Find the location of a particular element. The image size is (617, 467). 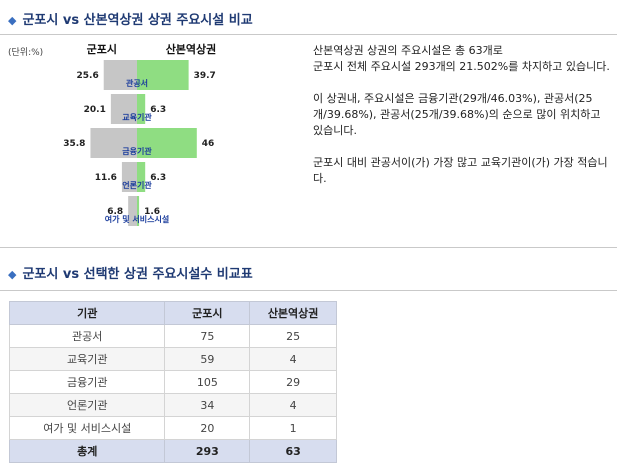

table-cell: 29 is located at coordinates (293, 382).